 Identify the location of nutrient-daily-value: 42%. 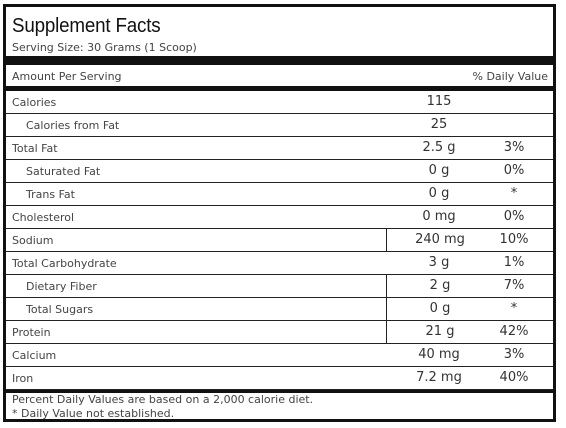
(514, 331).